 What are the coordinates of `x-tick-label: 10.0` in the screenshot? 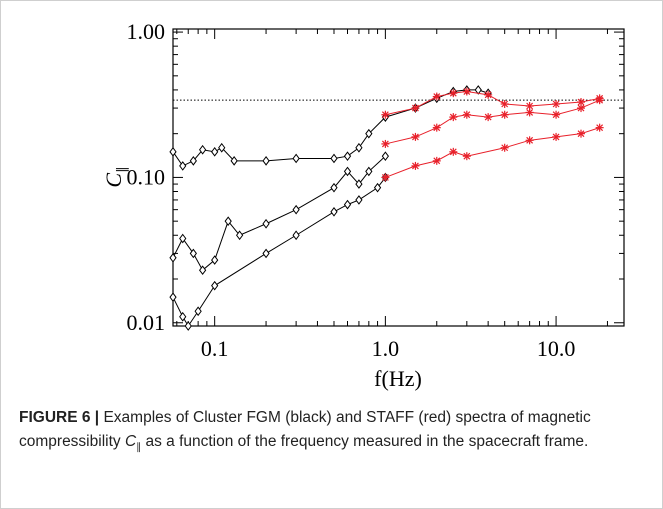 It's located at (556, 348).